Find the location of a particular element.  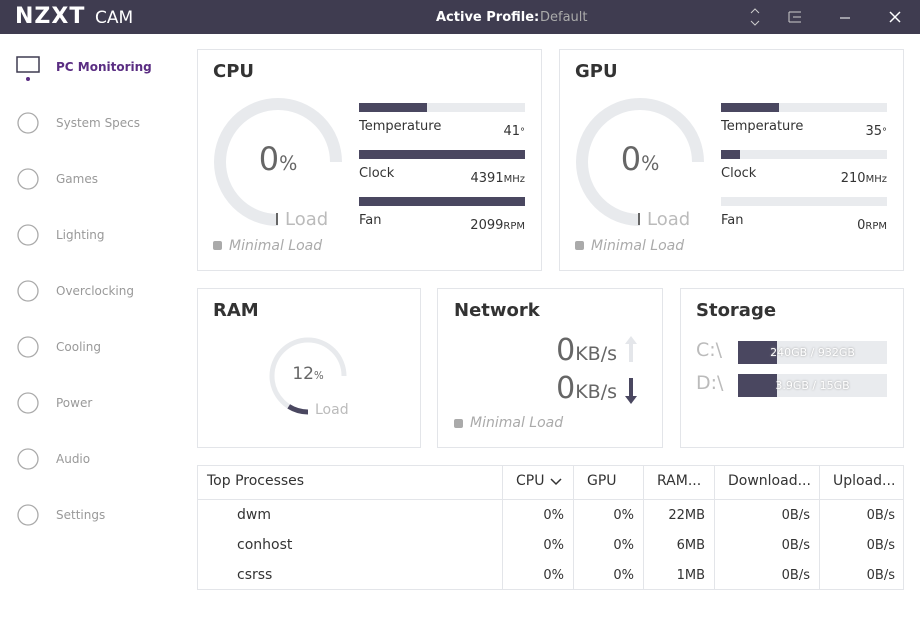

arrows is located at coordinates (631, 370).